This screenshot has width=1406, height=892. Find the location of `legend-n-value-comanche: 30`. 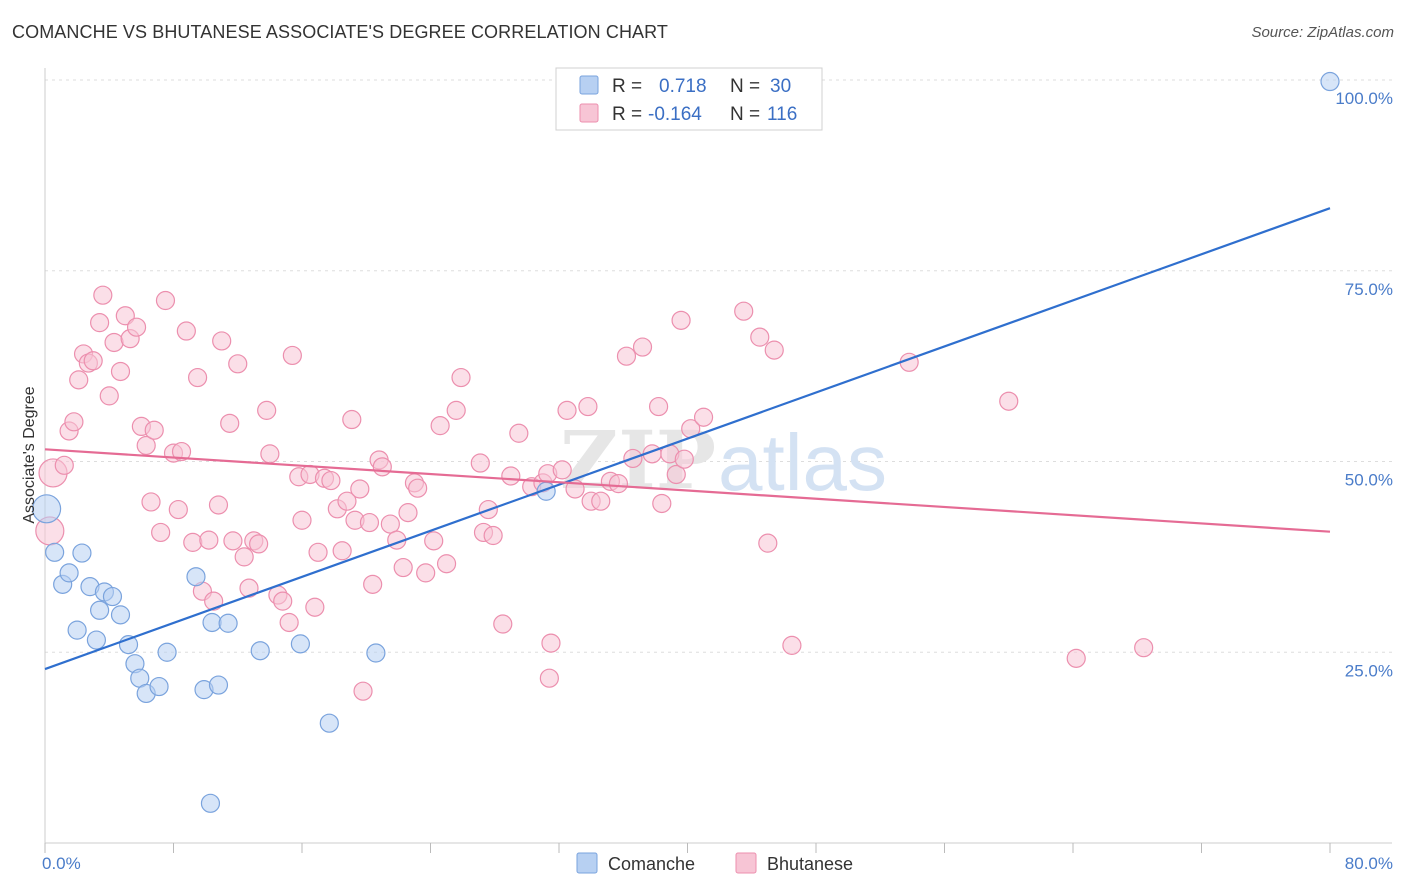

legend-n-value-comanche: 30 is located at coordinates (780, 86).